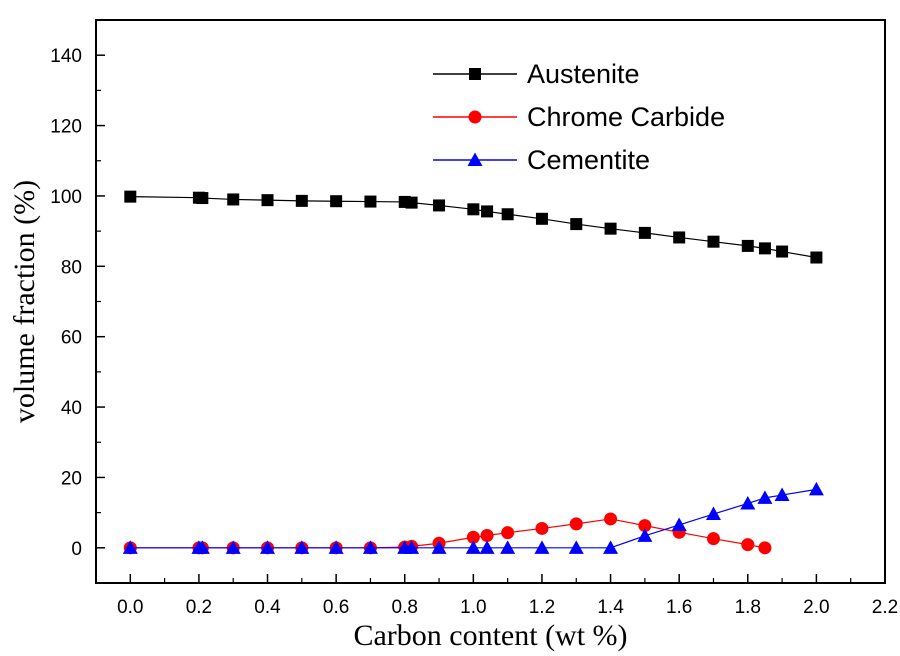  Describe the element at coordinates (199, 607) in the screenshot. I see `x-tick-label: 0.2` at that location.